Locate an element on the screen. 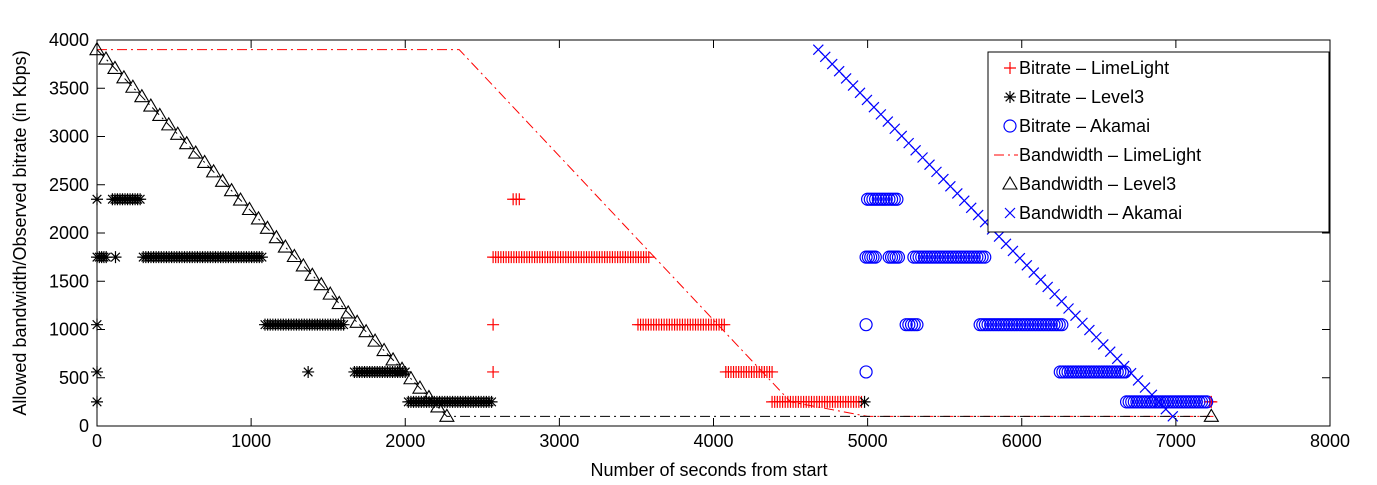 This screenshot has width=1377, height=485. legend-marker-bitrate-limelight is located at coordinates (1010, 68).